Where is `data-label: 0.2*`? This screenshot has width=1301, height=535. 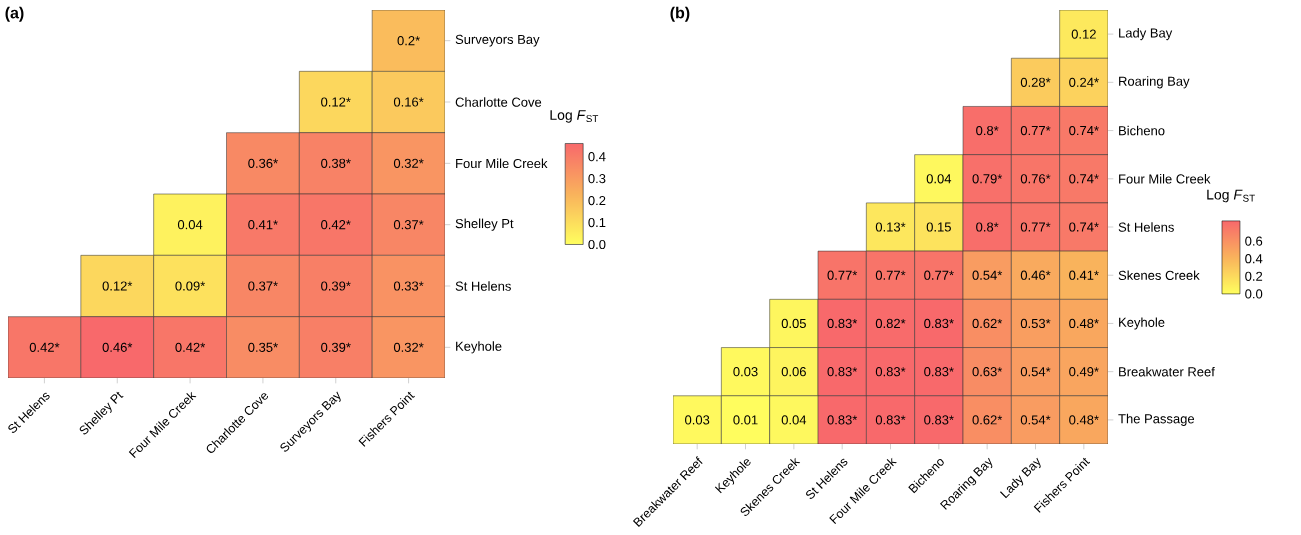 data-label: 0.2* is located at coordinates (408, 41).